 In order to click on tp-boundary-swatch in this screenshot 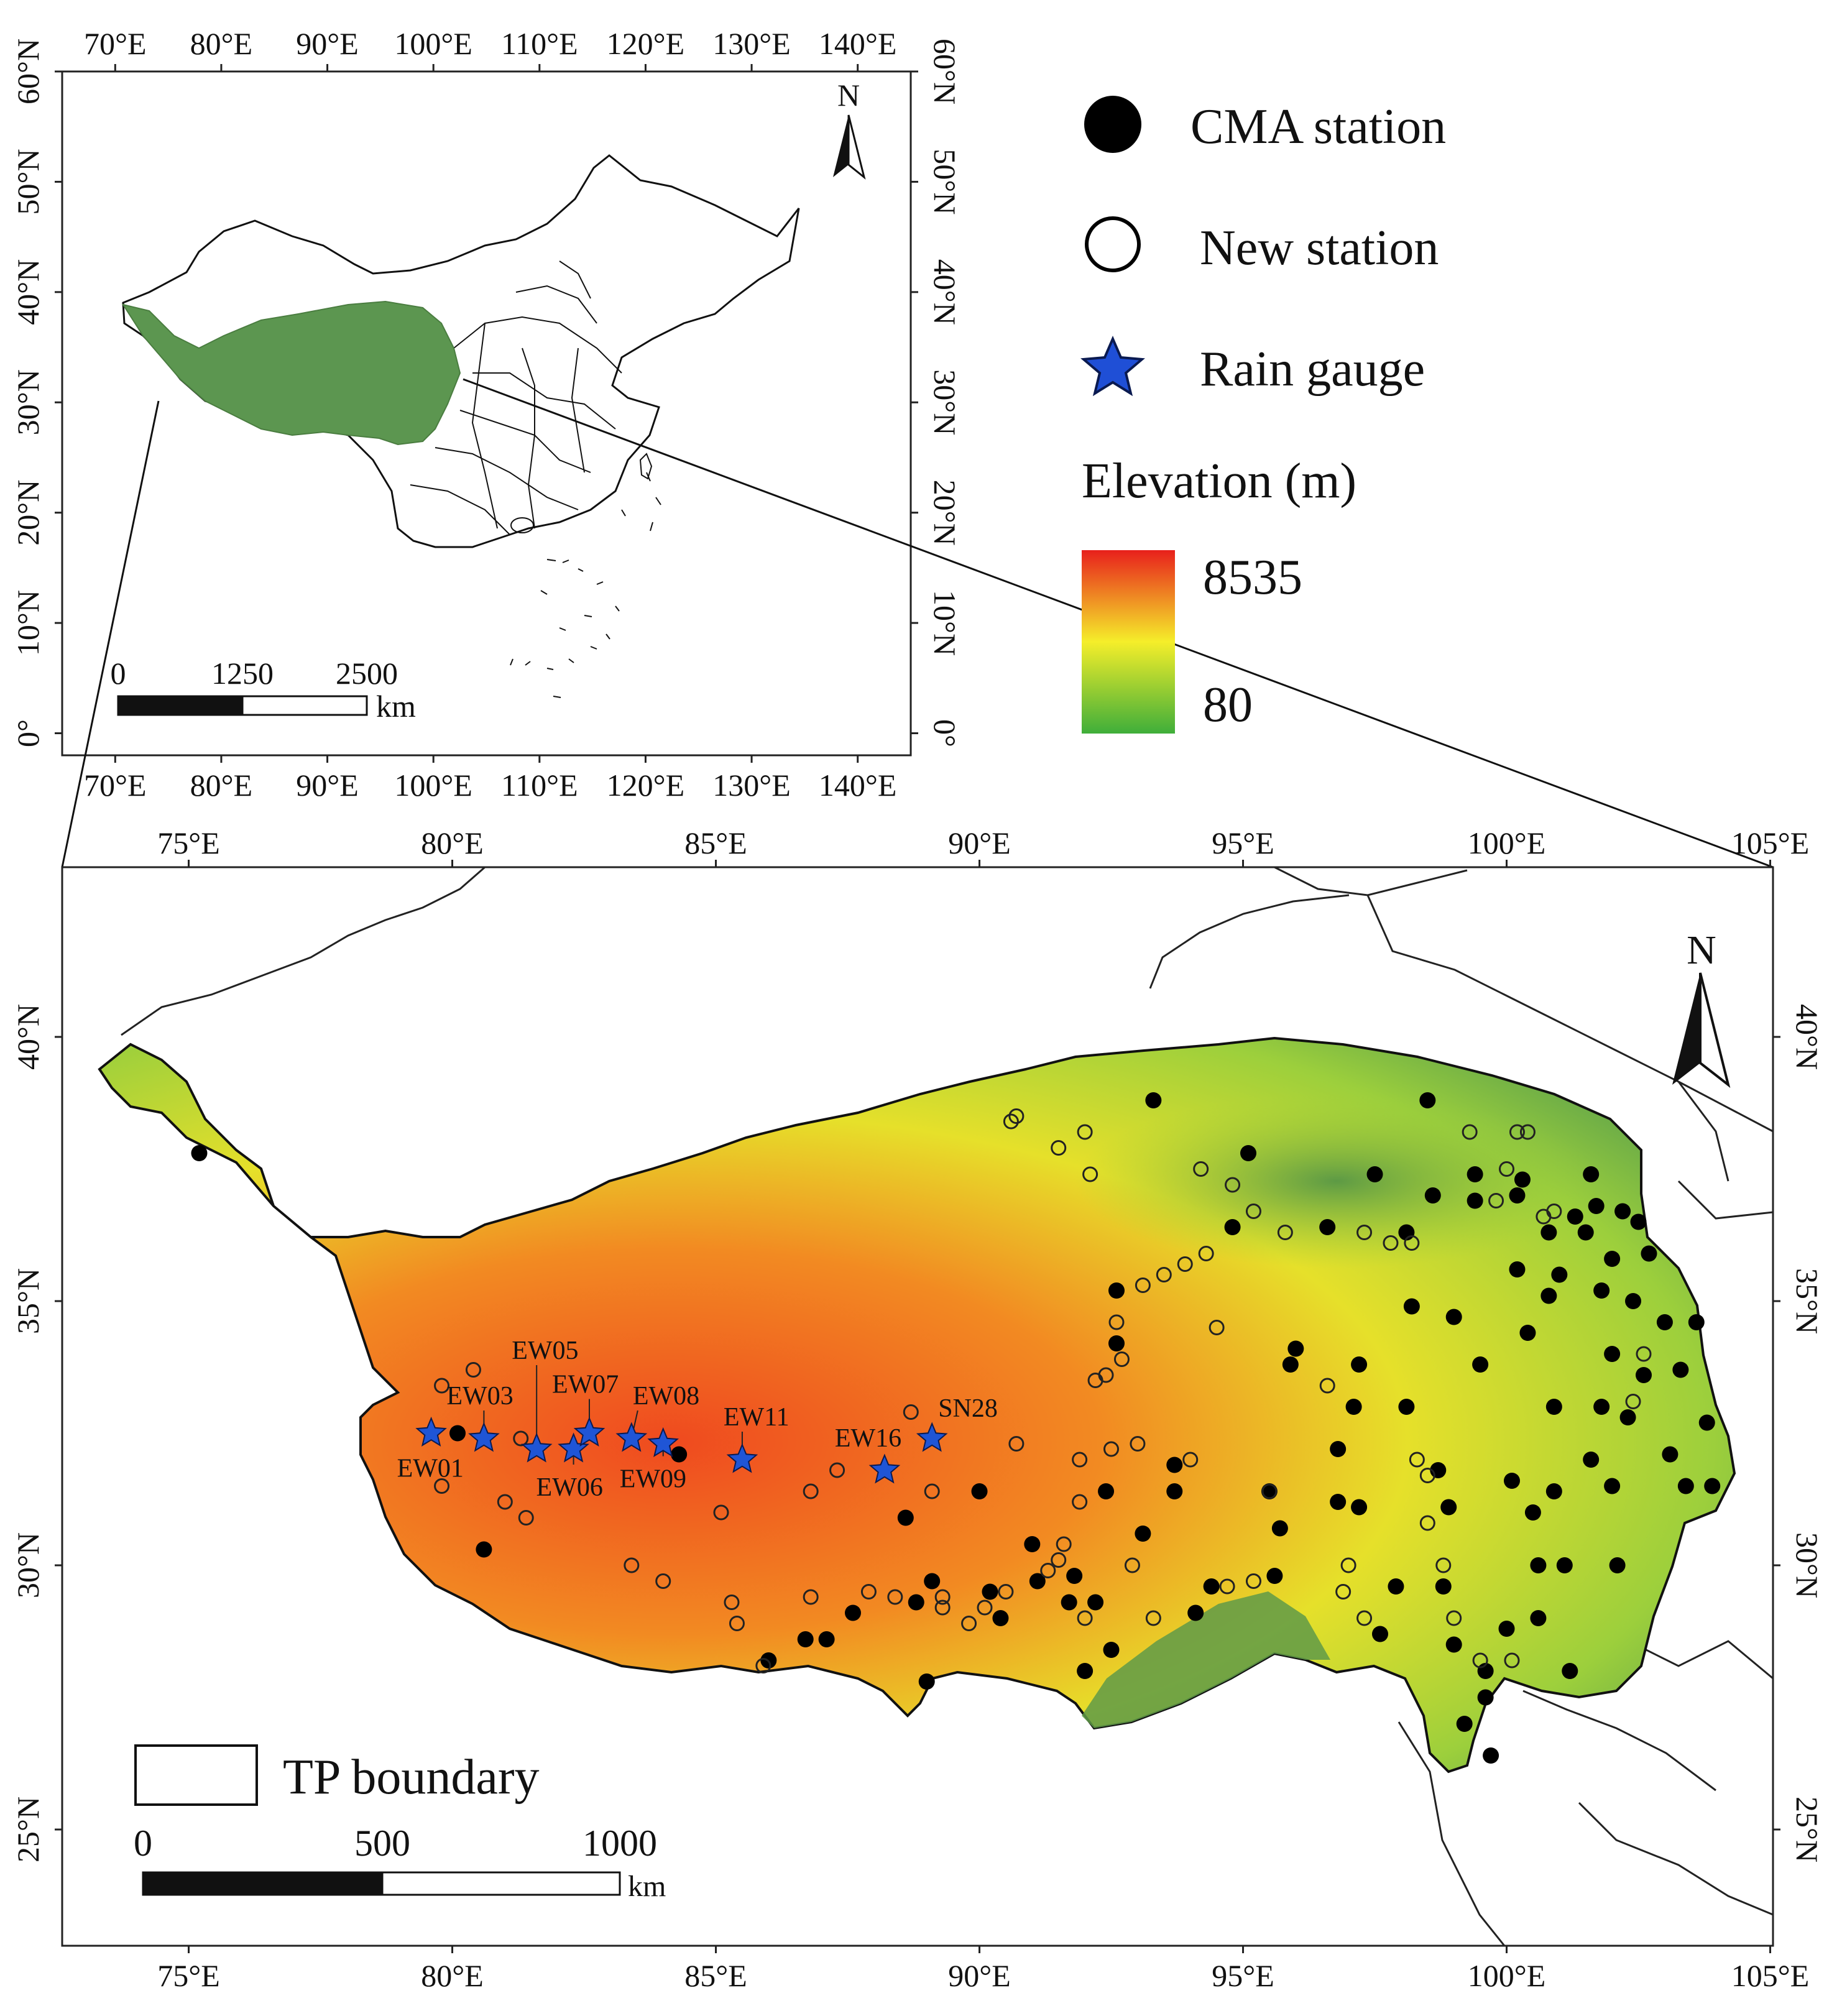, I will do `click(196, 1775)`.